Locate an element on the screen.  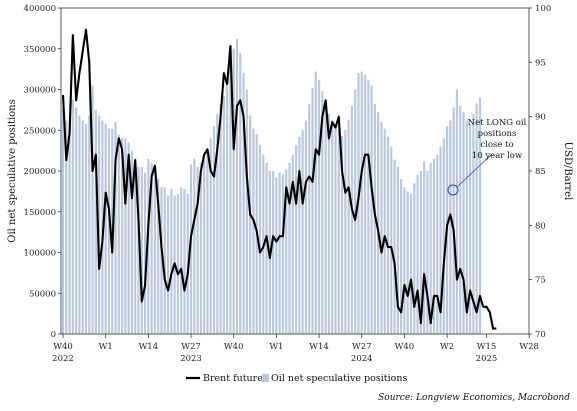
x-tick-label: W14 is located at coordinates (149, 347).